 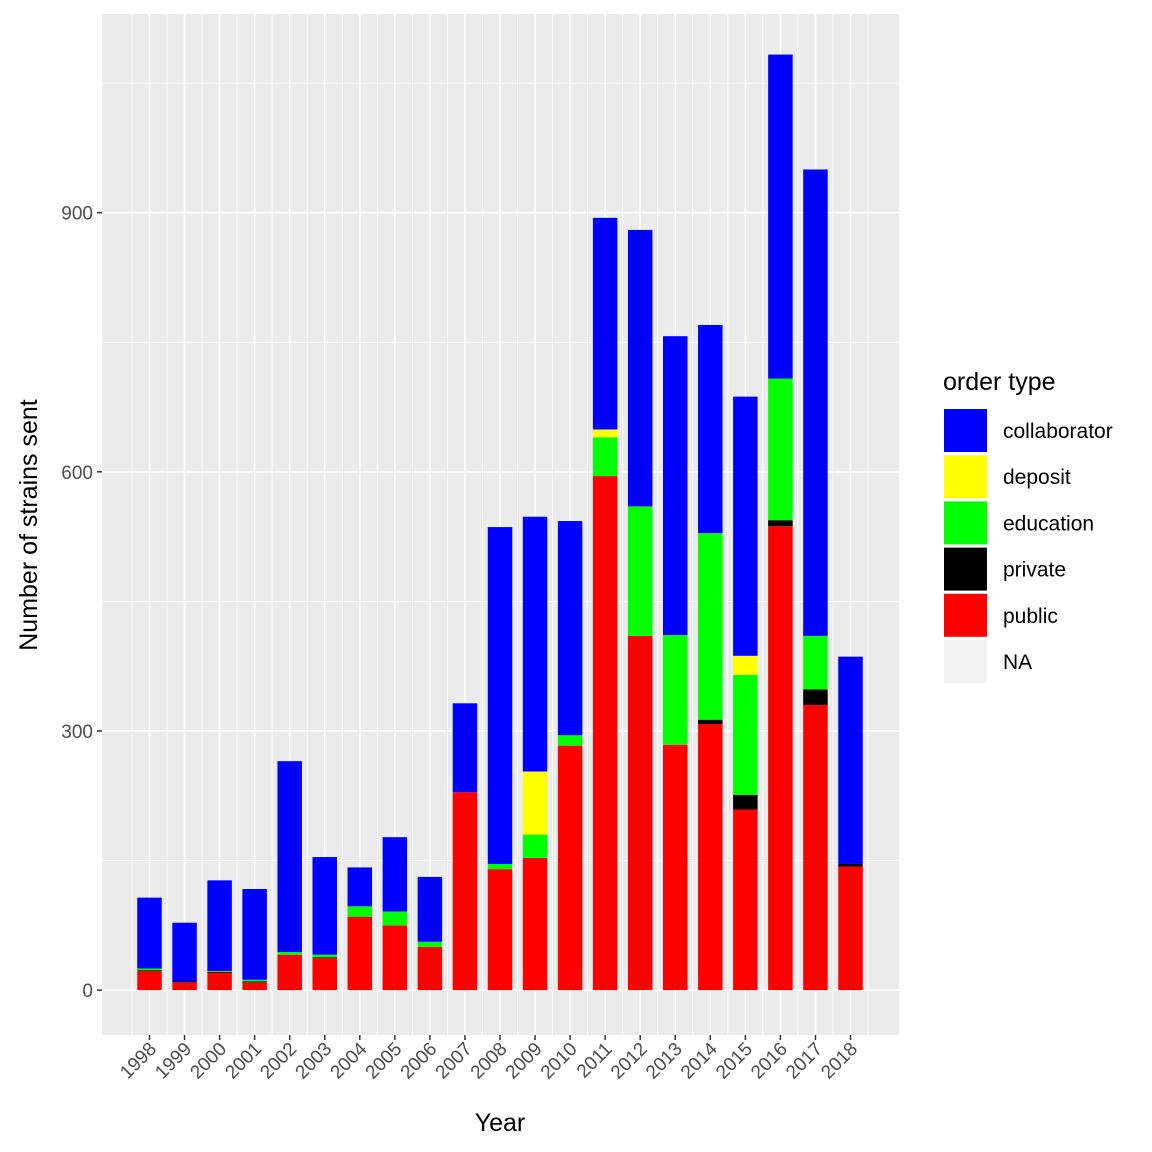 I want to click on bar-segment-public-2003, so click(x=324, y=974).